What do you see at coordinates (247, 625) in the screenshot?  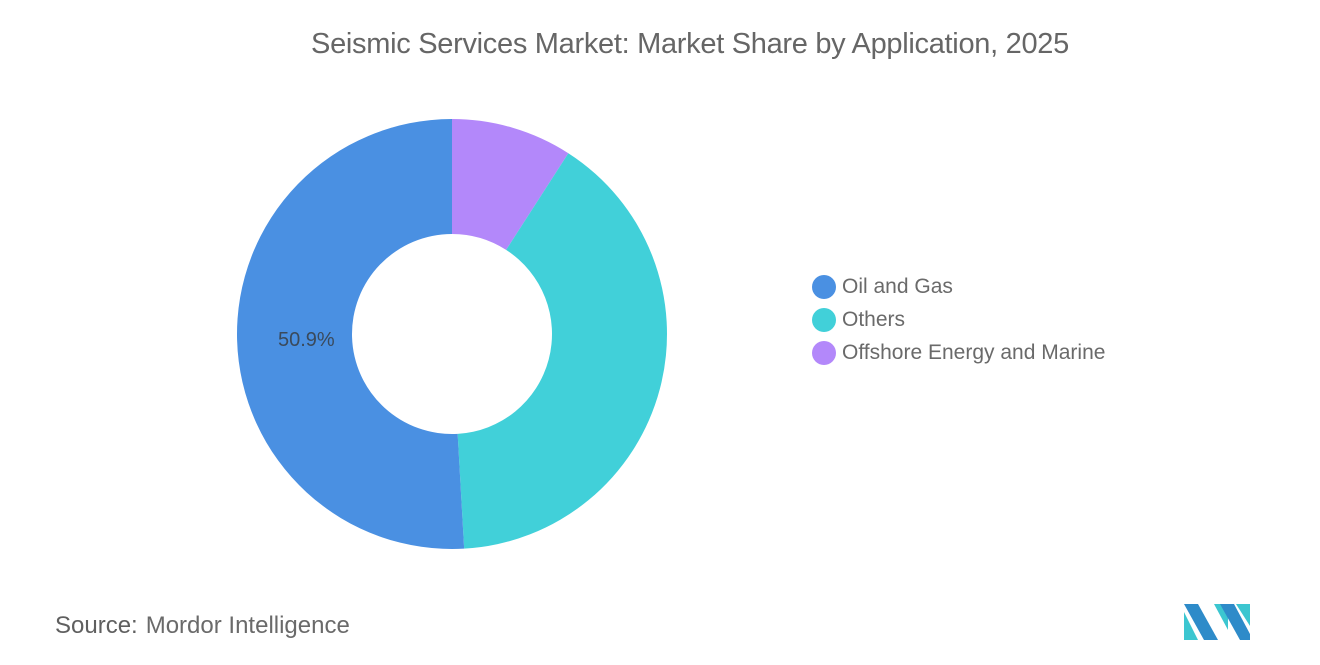 I see `source-value: Mordor Intelligence` at bounding box center [247, 625].